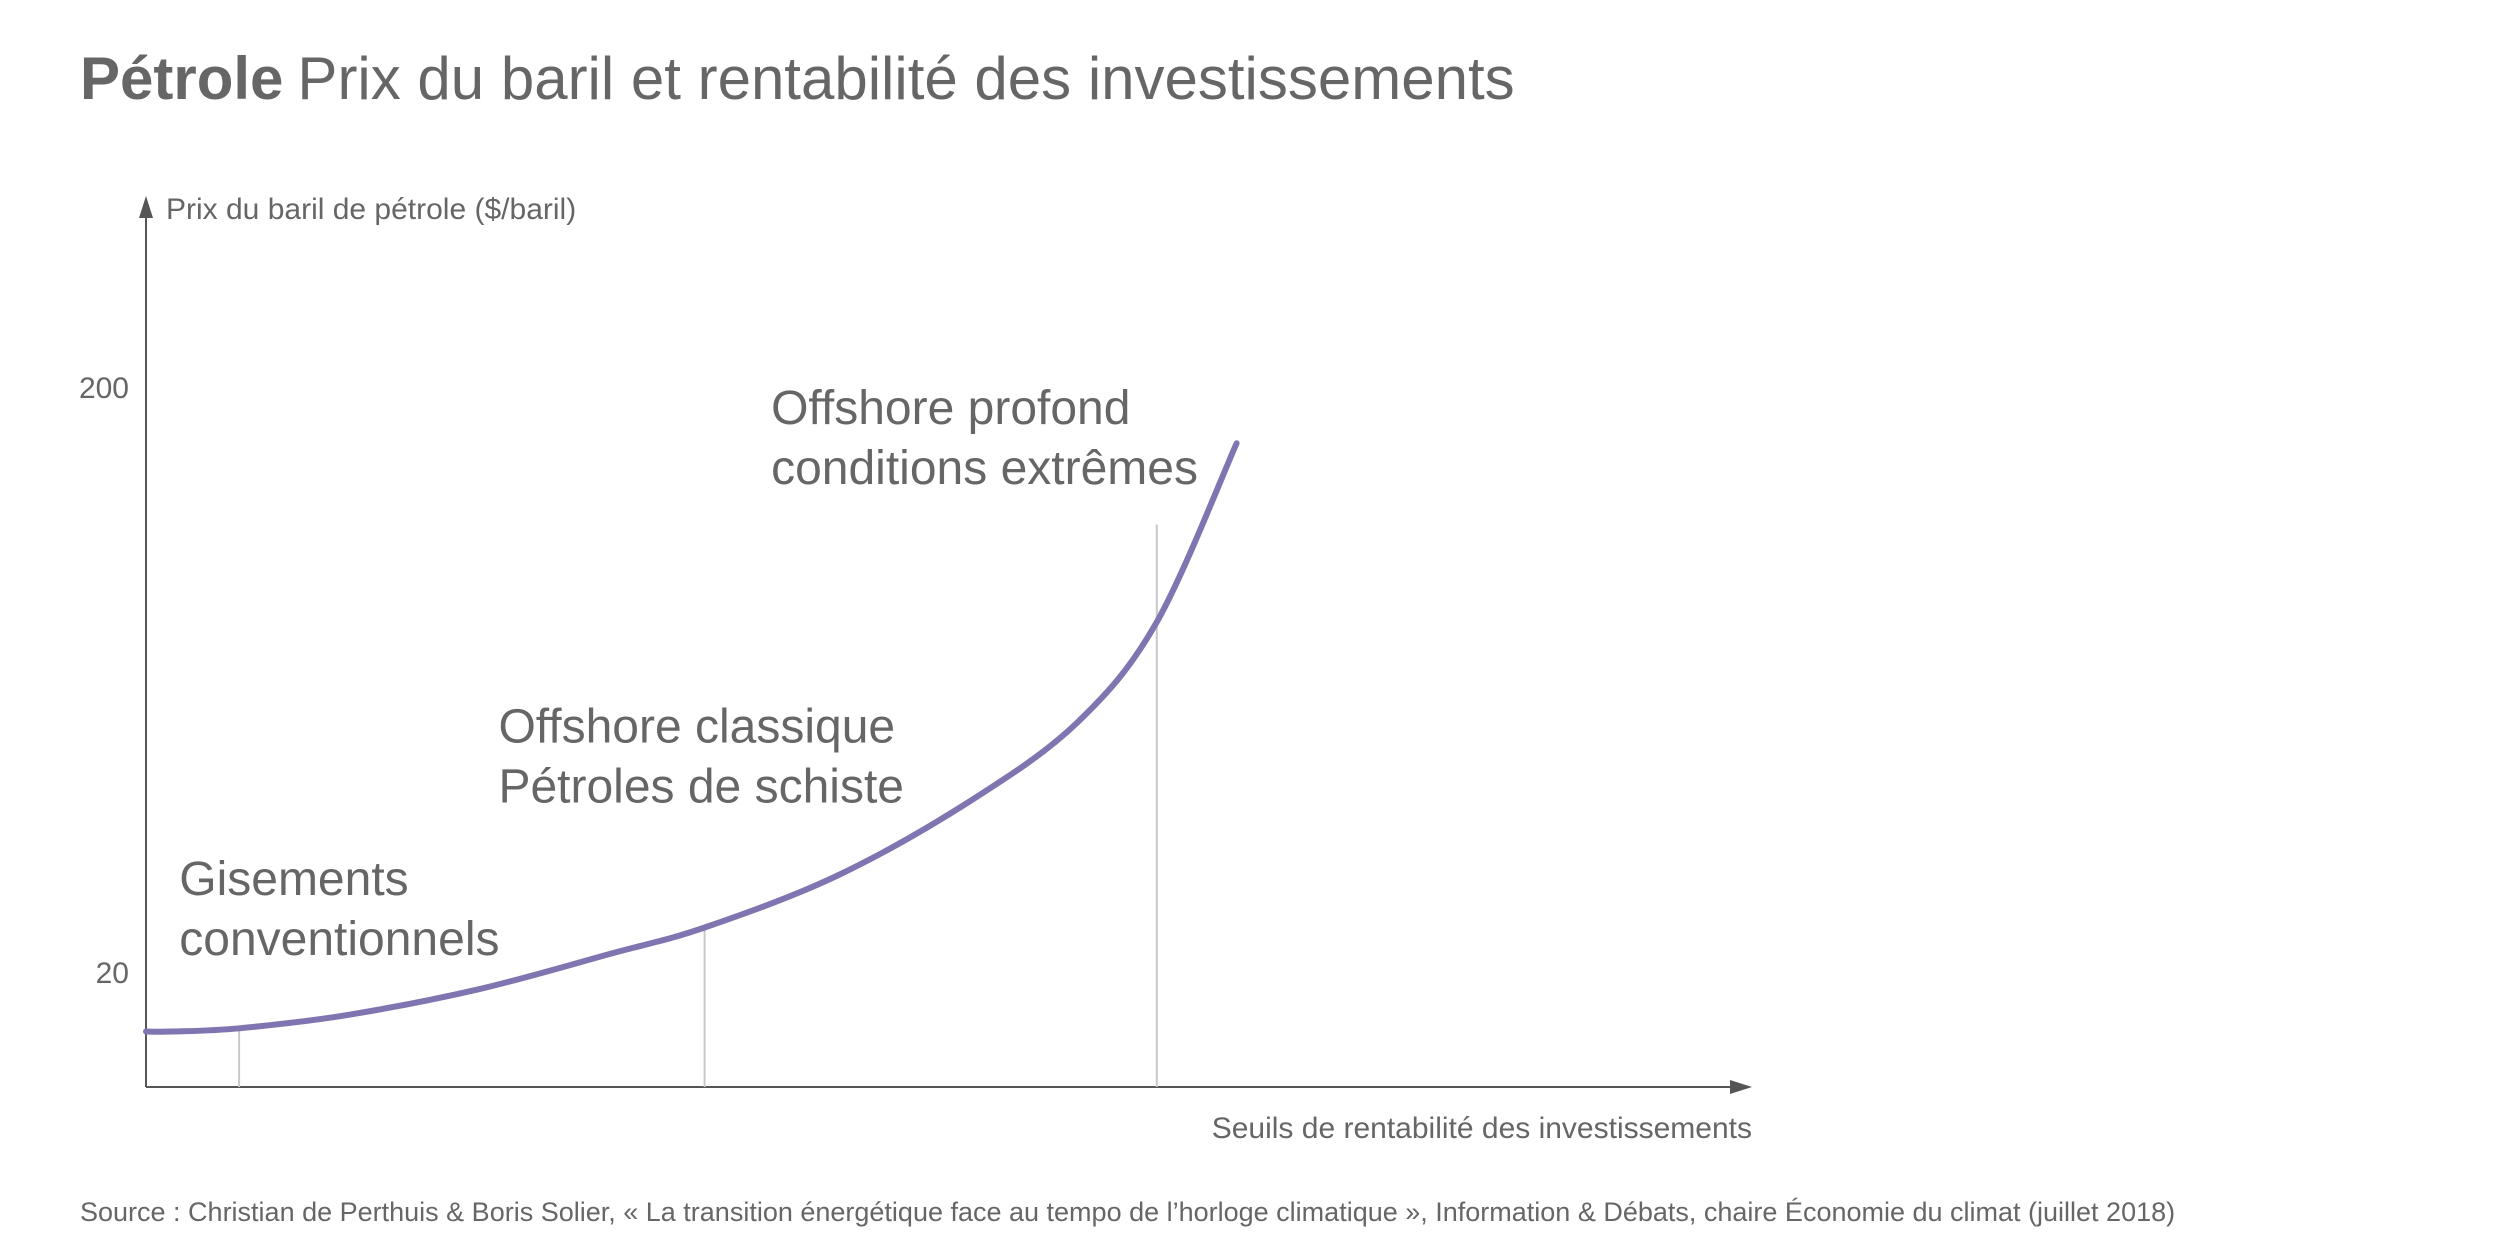 This screenshot has width=2500, height=1250. What do you see at coordinates (104, 388) in the screenshot?
I see `y-tick-label: 200` at bounding box center [104, 388].